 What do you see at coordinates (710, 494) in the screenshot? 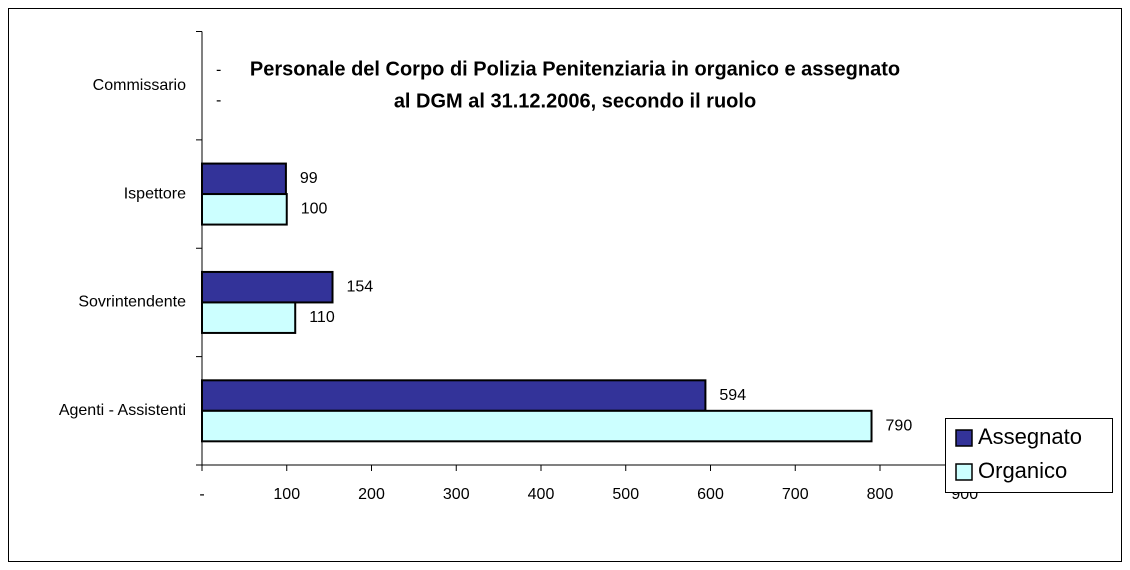
I see `x-tick-label: 600` at bounding box center [710, 494].